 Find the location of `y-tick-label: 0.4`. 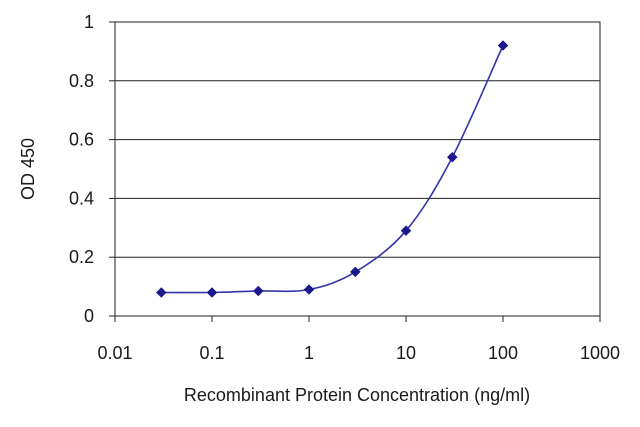

y-tick-label: 0.4 is located at coordinates (81, 198).